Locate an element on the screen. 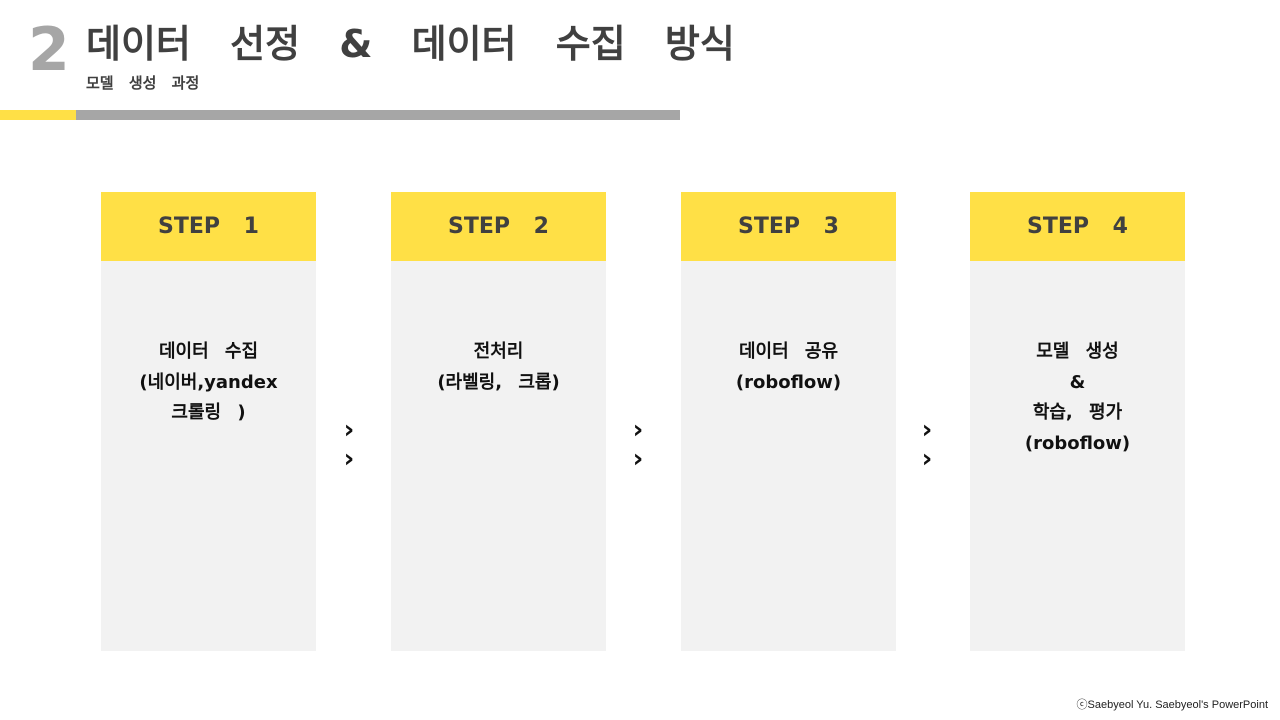 Image resolution: width=1280 pixels, height=720 pixels. title-underline-bar is located at coordinates (378, 115).